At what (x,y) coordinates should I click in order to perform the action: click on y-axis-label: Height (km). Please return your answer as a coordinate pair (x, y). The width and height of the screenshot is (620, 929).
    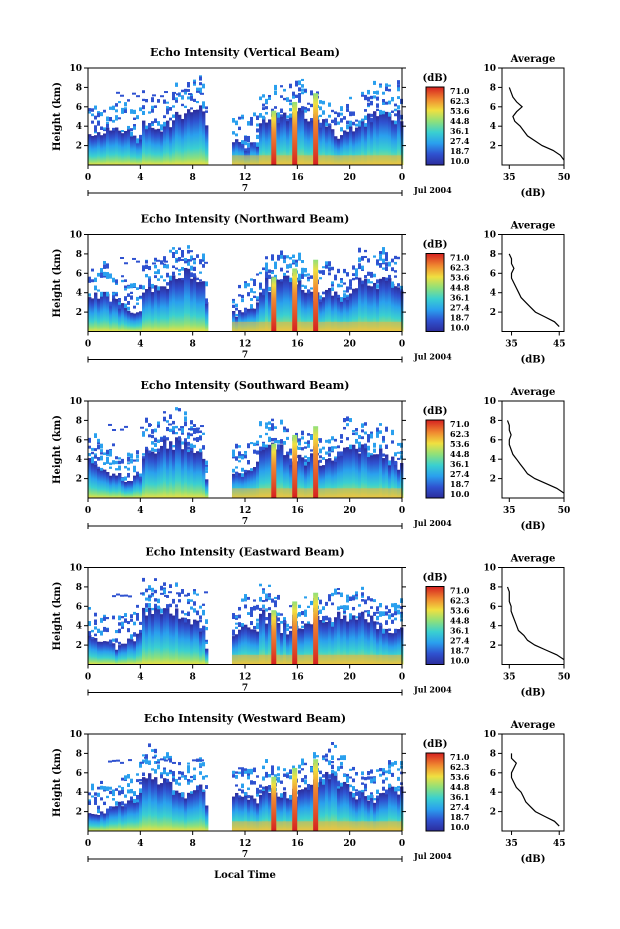
    Looking at the image, I should click on (57, 449).